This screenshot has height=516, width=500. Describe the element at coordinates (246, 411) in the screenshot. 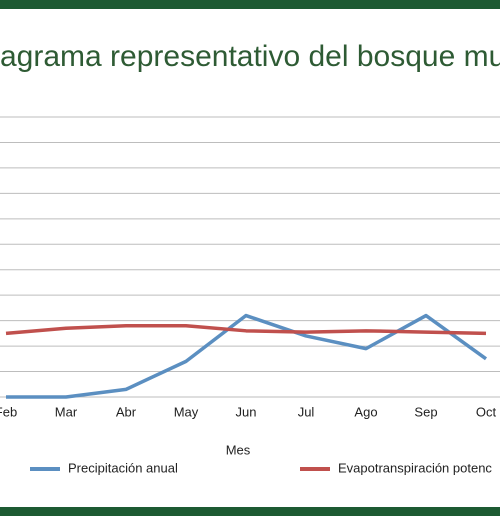

I see `x-tick-label: Jun` at that location.